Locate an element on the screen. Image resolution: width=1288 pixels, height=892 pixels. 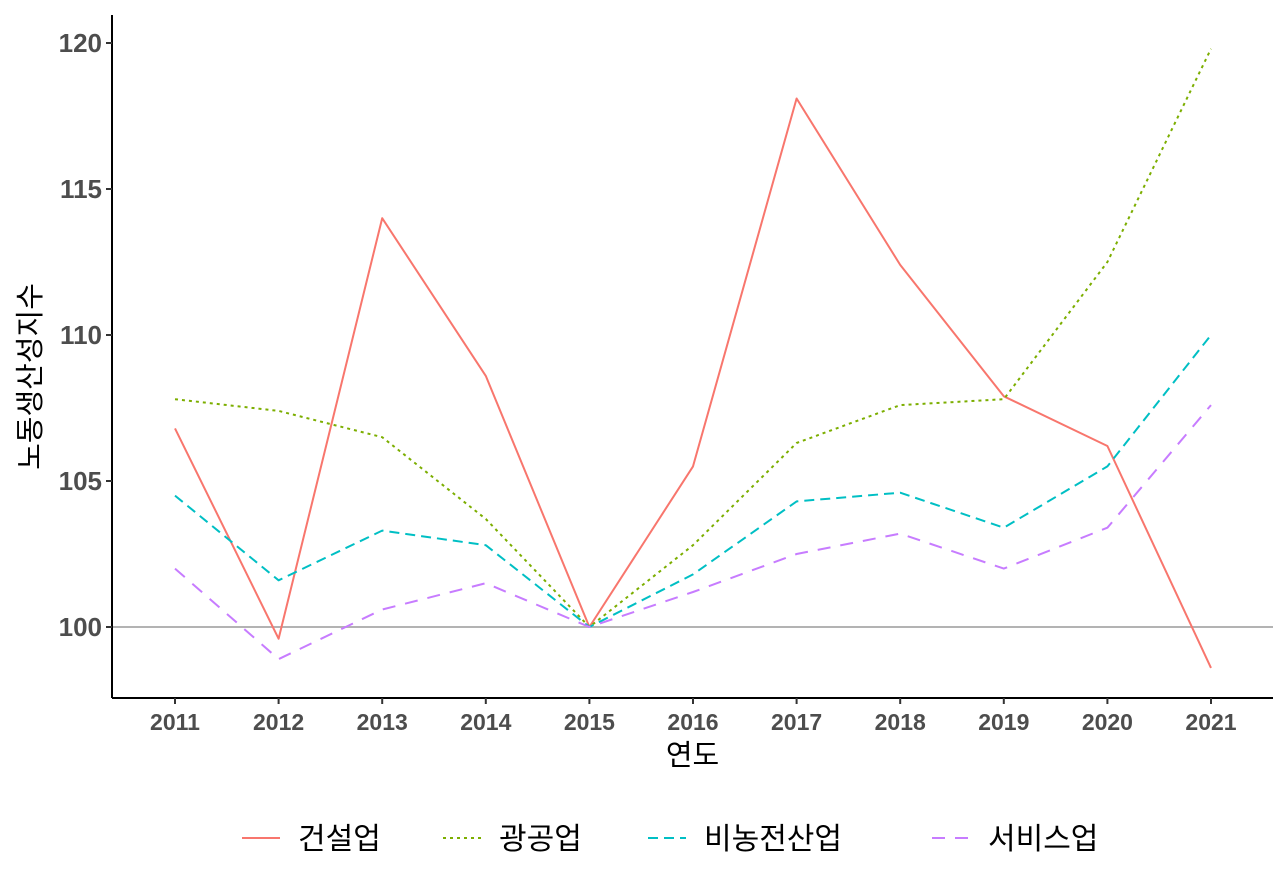
y-axis-title: 노동생산성지수 is located at coordinates (30, 376).